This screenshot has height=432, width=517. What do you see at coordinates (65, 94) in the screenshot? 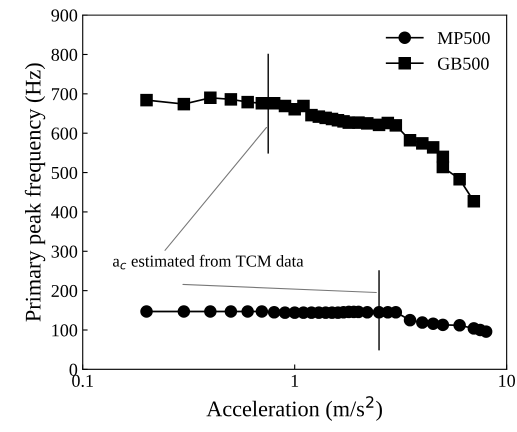
I see `y-tick-label: 700` at bounding box center [65, 94].